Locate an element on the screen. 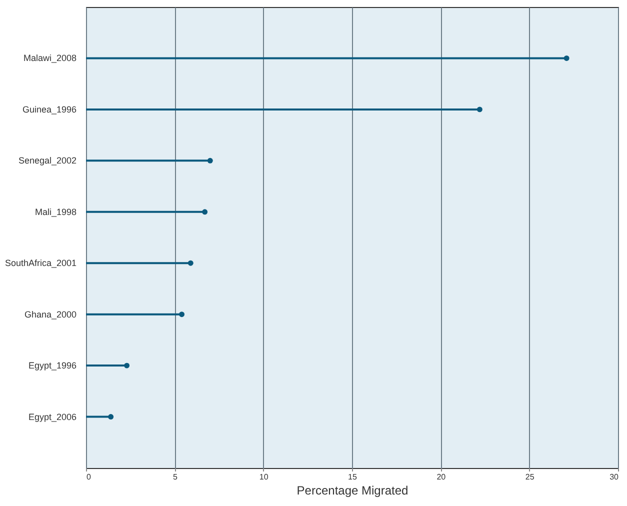  x-tick-label: 15 is located at coordinates (353, 477).